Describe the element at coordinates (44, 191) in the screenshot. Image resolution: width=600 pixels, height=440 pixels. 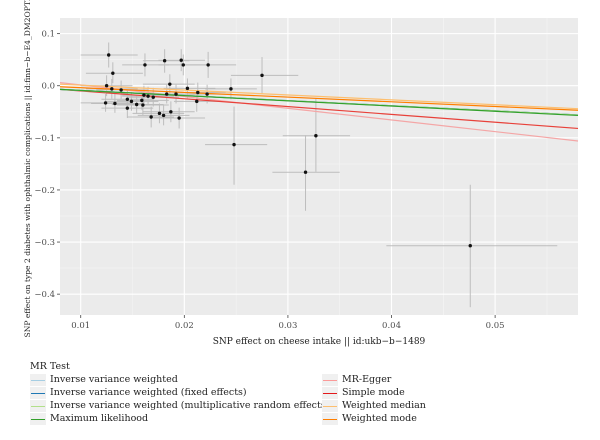
I see `y-tick-label: −0.2` at that location.